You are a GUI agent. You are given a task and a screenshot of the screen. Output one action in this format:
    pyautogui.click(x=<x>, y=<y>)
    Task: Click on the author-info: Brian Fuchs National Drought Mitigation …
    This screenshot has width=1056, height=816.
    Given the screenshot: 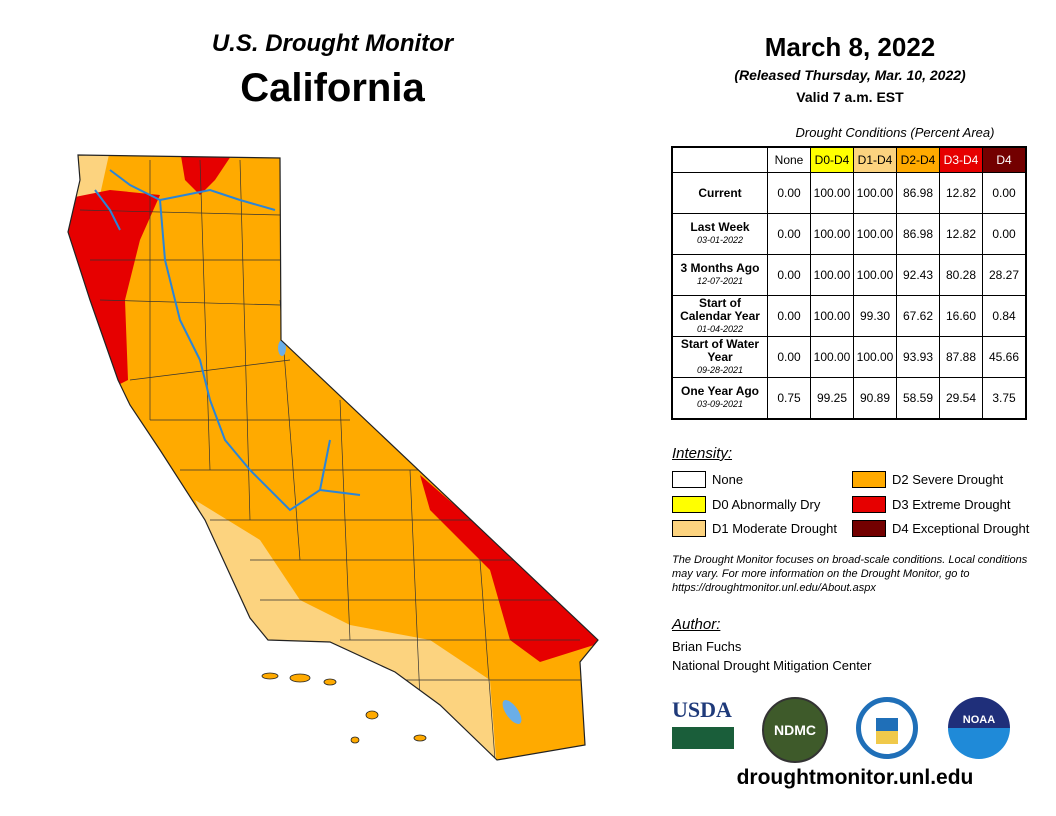 What is the action you would take?
    pyautogui.click(x=771, y=656)
    